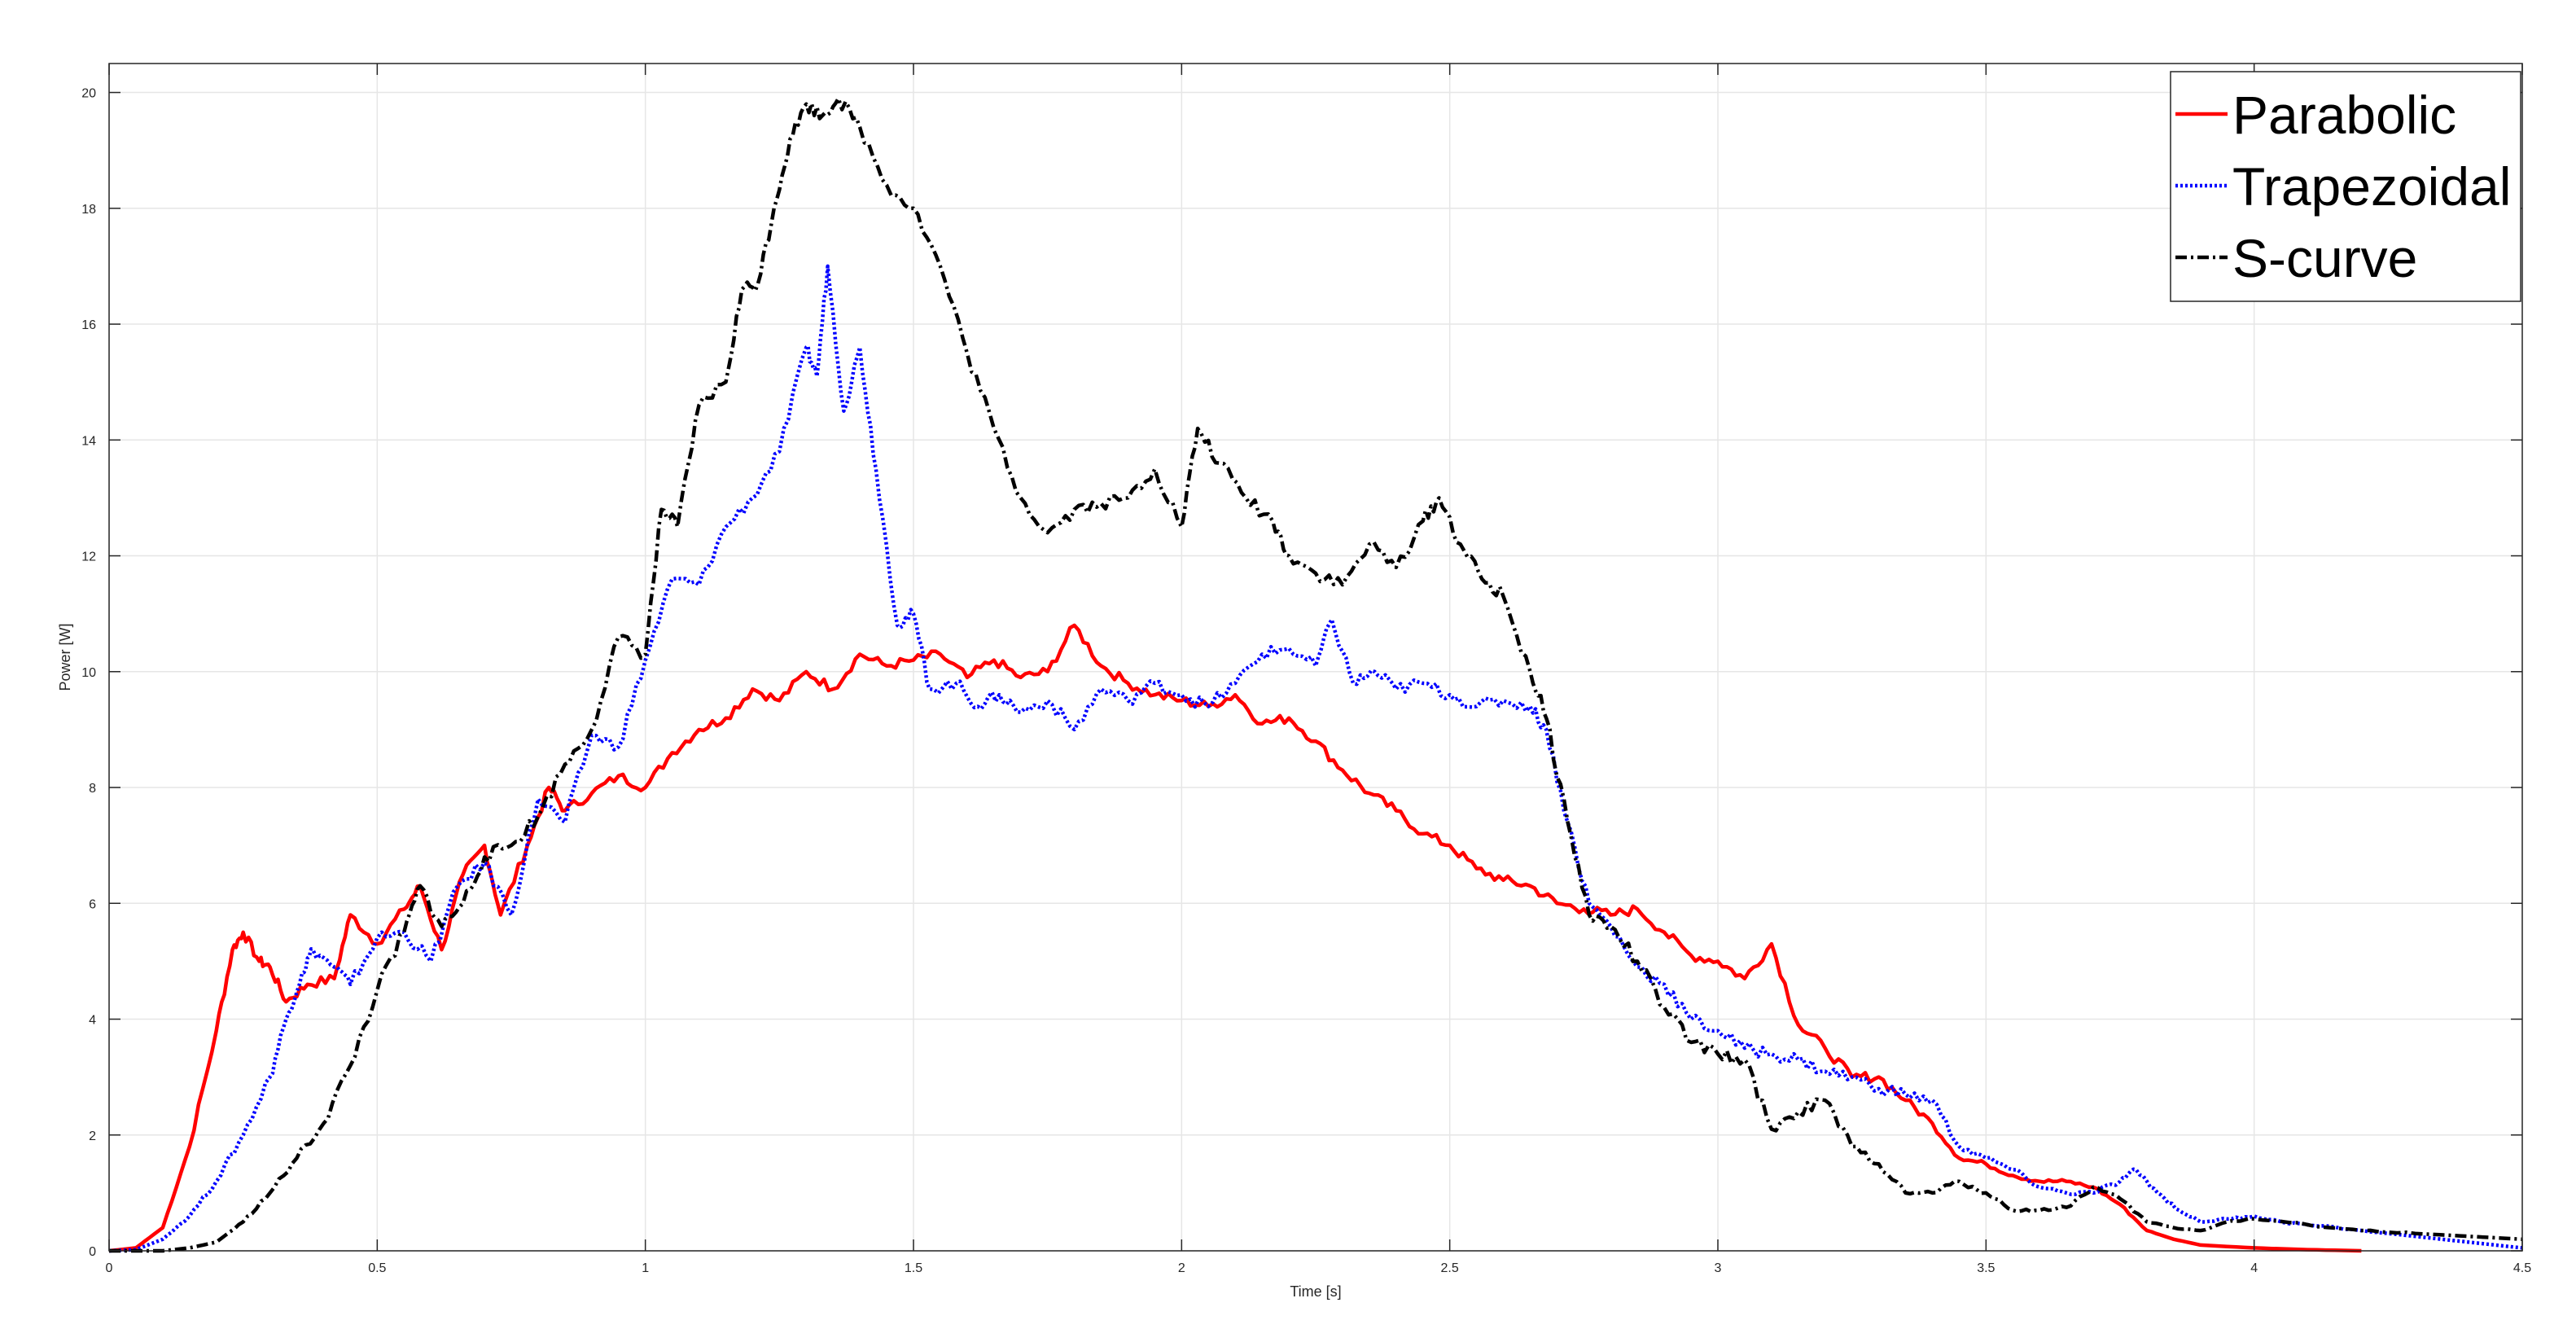 The height and width of the screenshot is (1329, 2576). What do you see at coordinates (92, 1252) in the screenshot?
I see `y-tick-label: 0` at bounding box center [92, 1252].